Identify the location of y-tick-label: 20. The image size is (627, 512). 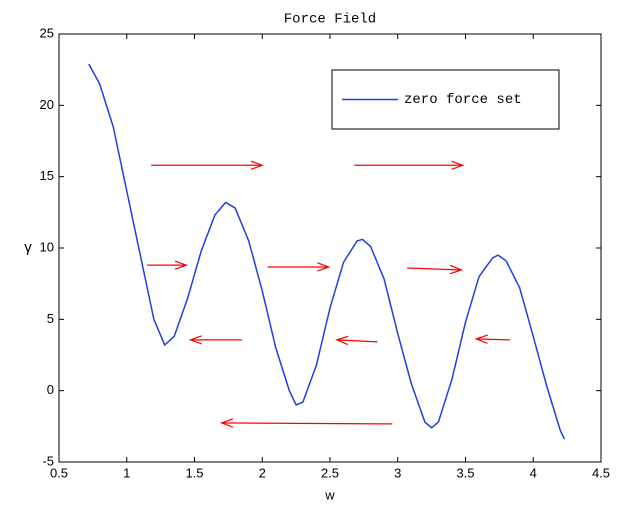
(47, 104).